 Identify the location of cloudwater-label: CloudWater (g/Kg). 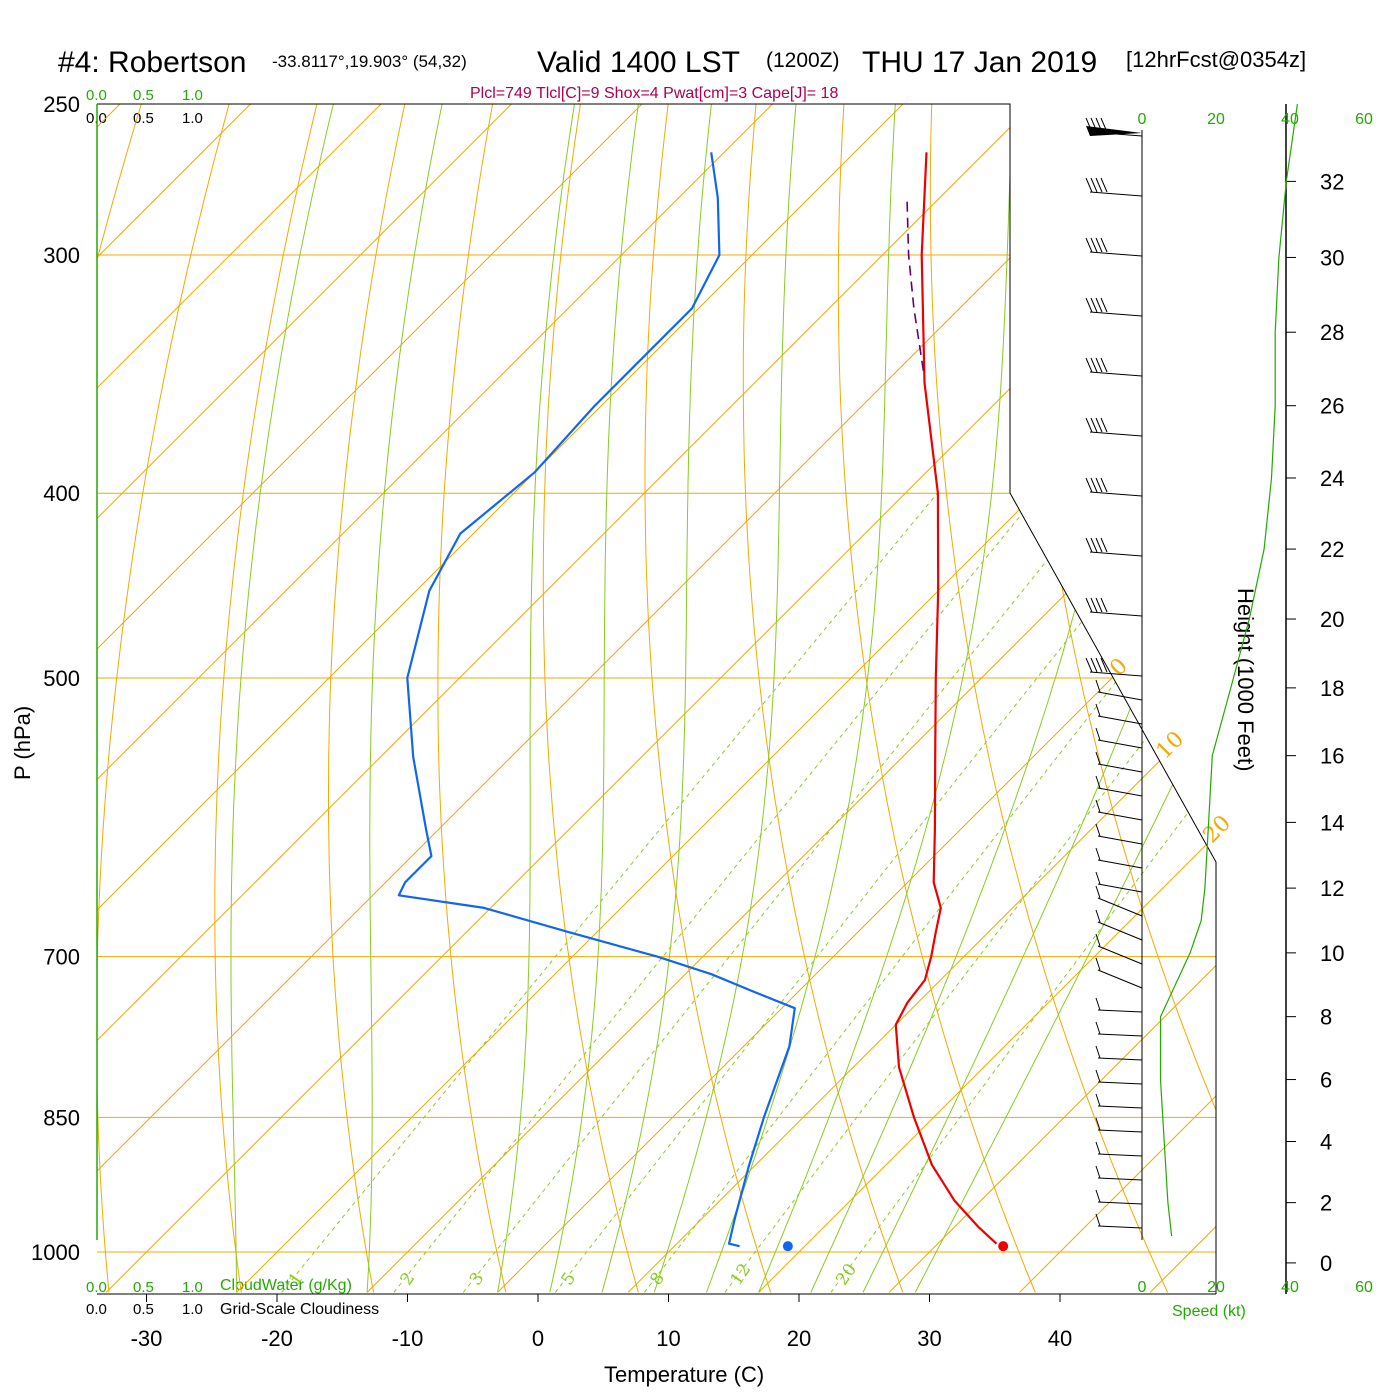
(286, 1285).